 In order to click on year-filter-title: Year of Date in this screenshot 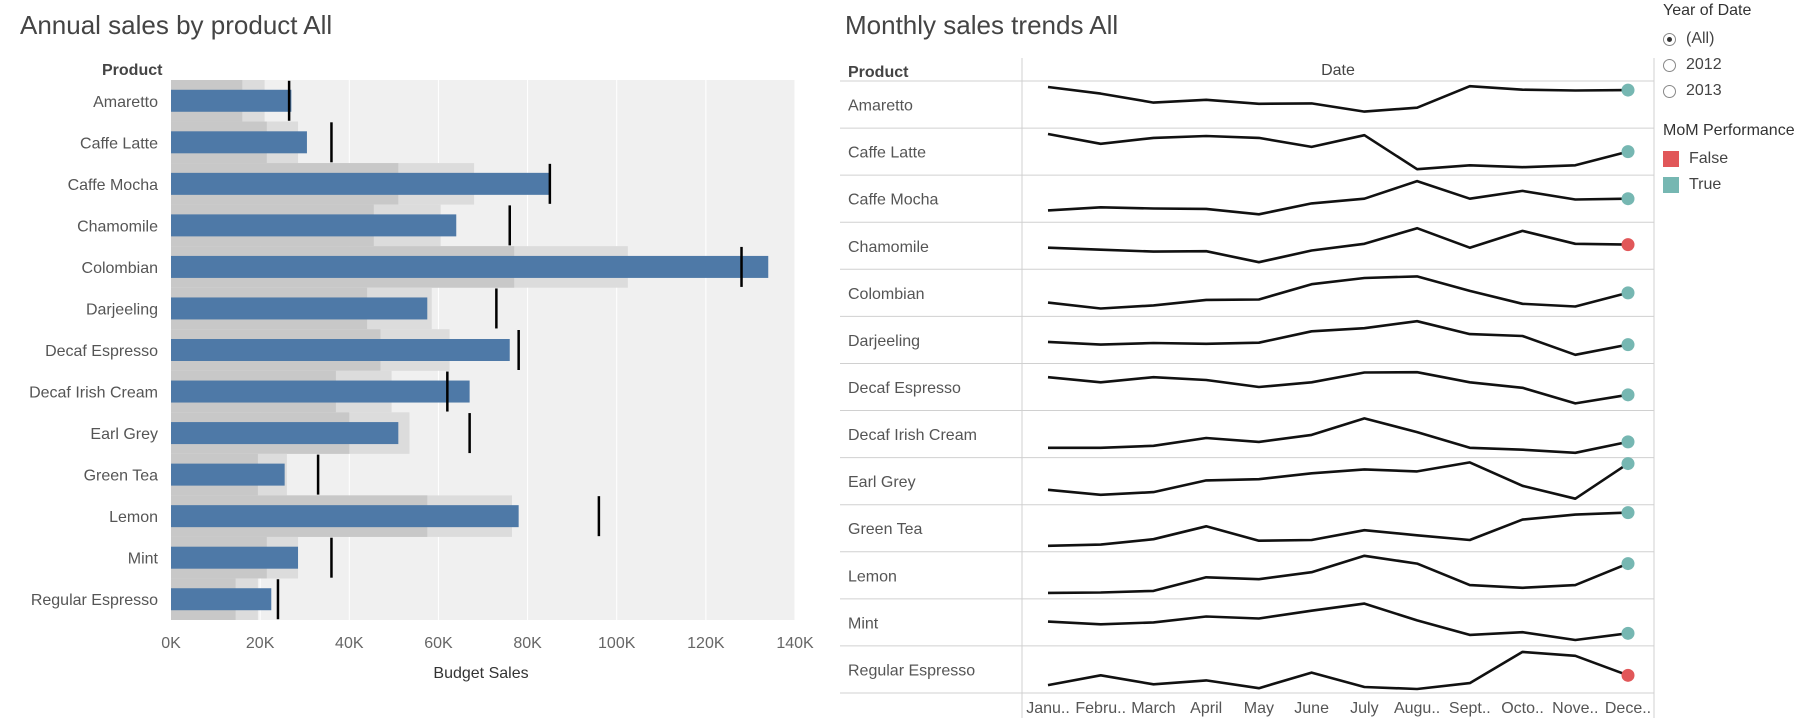, I will do `click(1707, 10)`.